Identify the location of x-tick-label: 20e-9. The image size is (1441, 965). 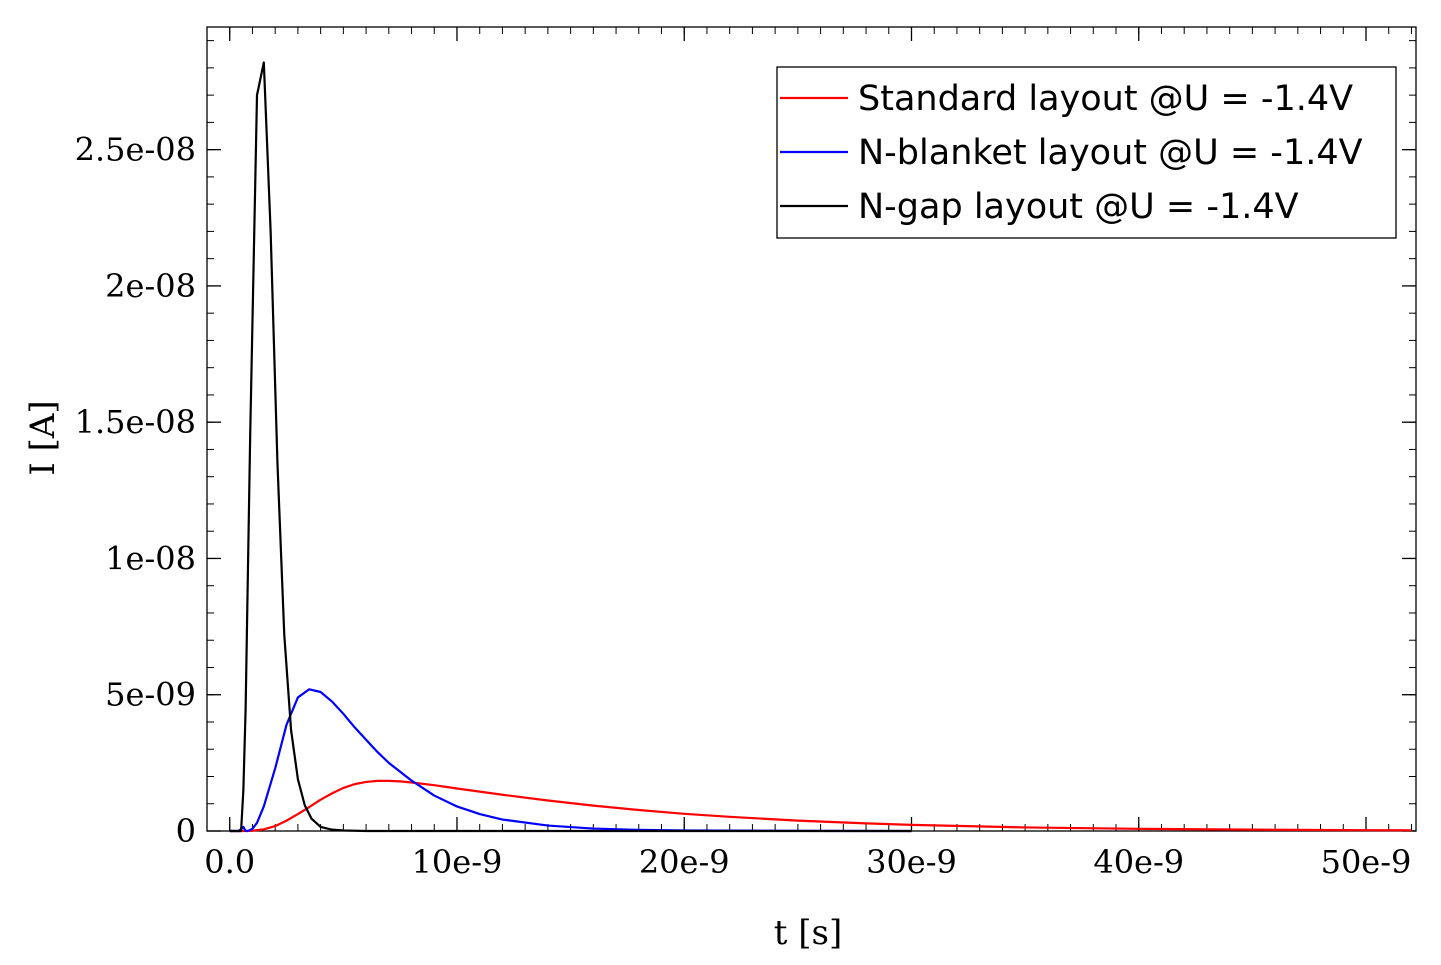
(684, 862).